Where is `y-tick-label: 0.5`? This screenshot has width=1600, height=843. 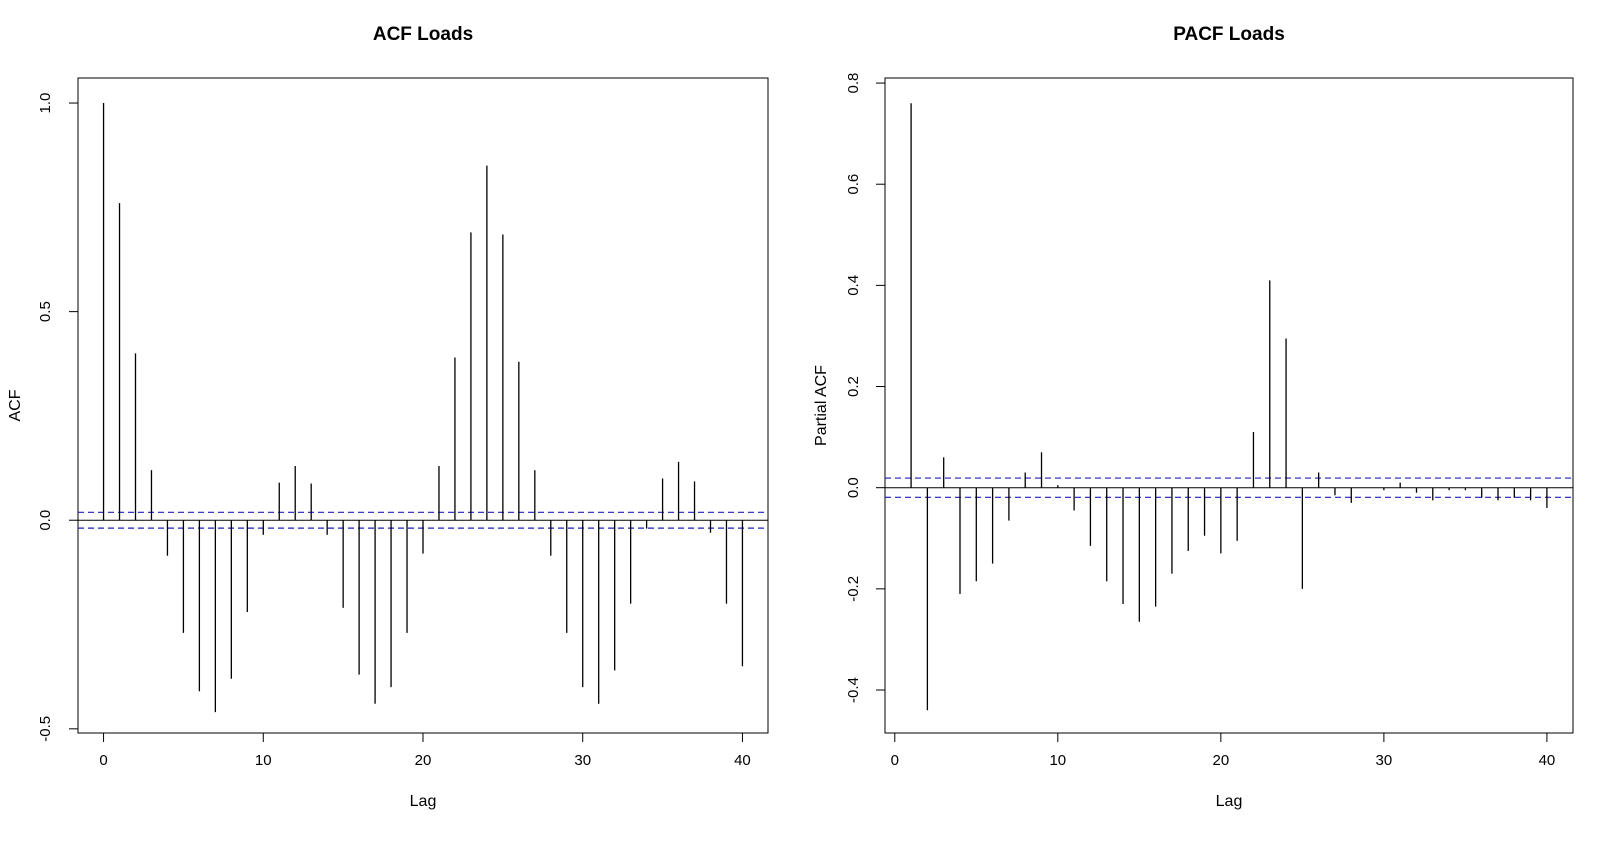
y-tick-label: 0.5 is located at coordinates (45, 311).